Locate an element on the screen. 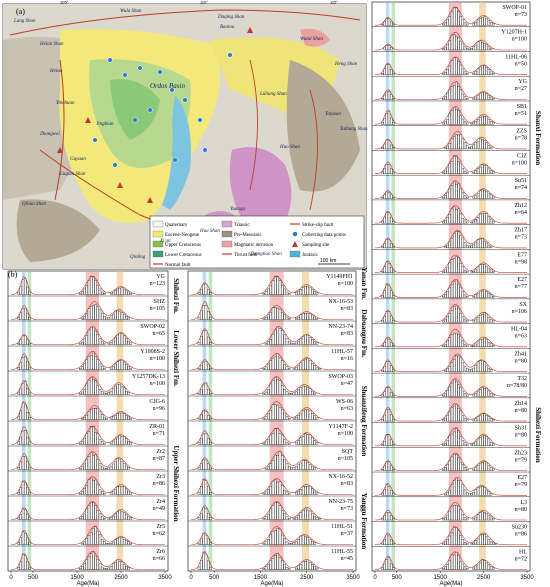  map-place-label: Helan Shan is located at coordinates (51, 44).